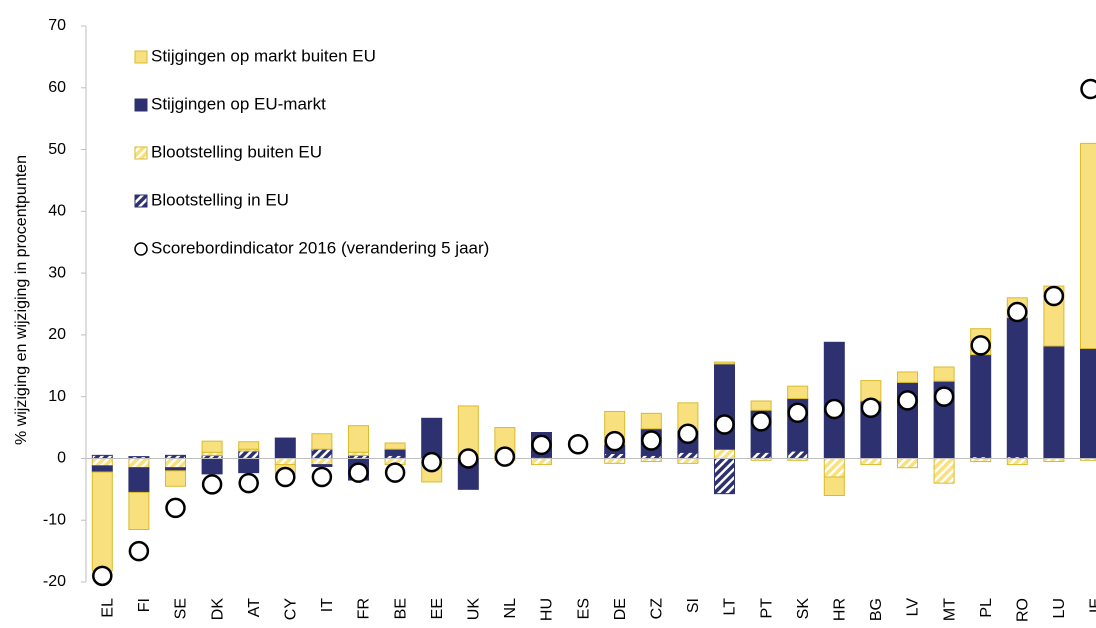 The width and height of the screenshot is (1096, 628). Describe the element at coordinates (54, 519) in the screenshot. I see `y-tick-label: -10` at that location.